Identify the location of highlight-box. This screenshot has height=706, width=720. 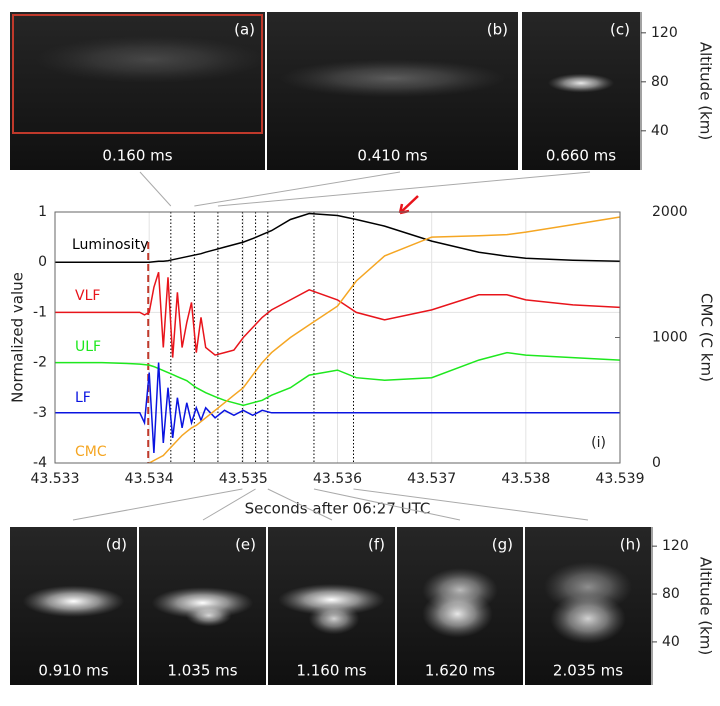
(137, 74).